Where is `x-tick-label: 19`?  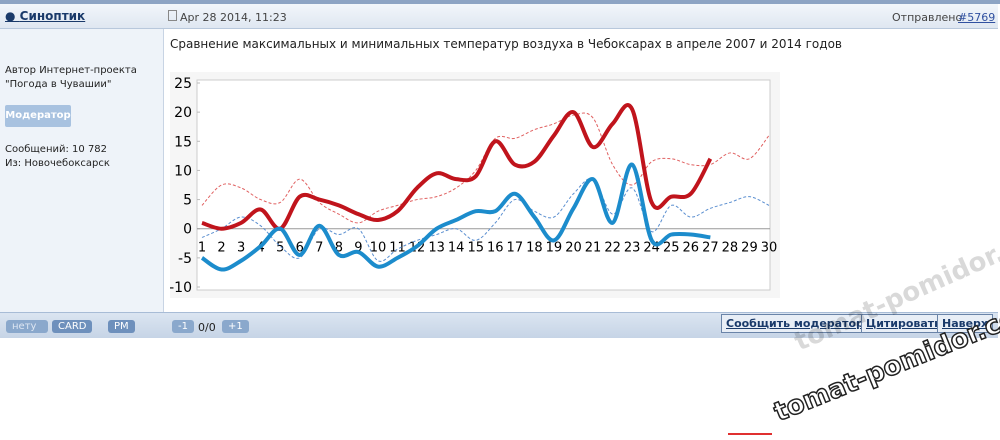 x-tick-label: 19 is located at coordinates (554, 248).